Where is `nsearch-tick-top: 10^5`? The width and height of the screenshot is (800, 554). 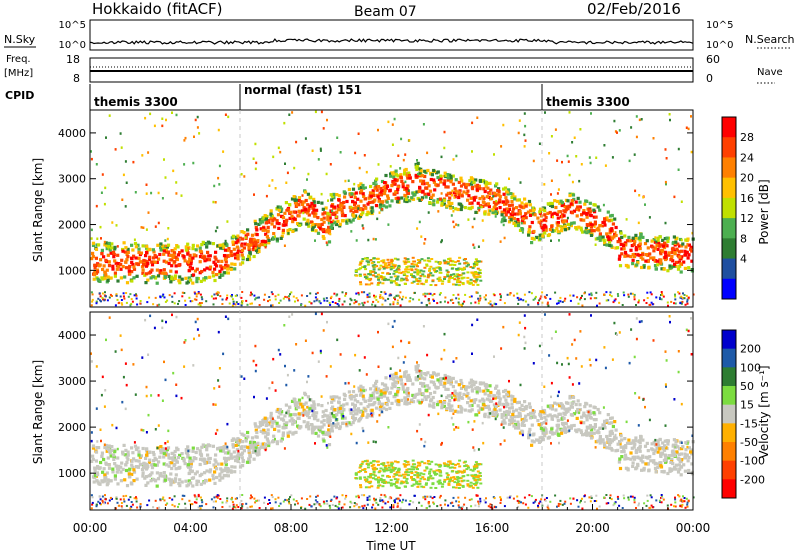
nsearch-tick-top: 10^5 is located at coordinates (719, 25).